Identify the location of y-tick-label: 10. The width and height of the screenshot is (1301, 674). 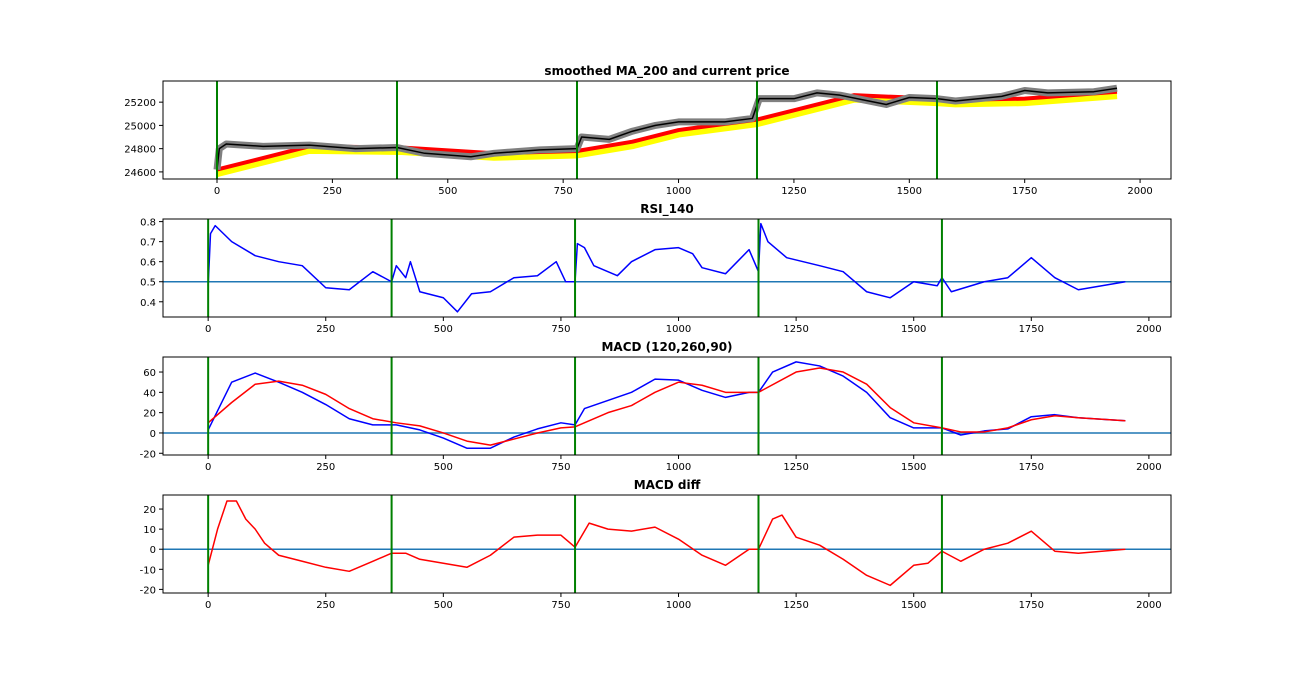
(149, 530).